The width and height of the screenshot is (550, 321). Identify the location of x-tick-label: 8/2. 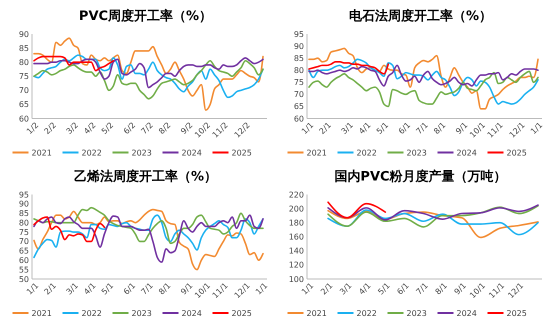
(165, 128).